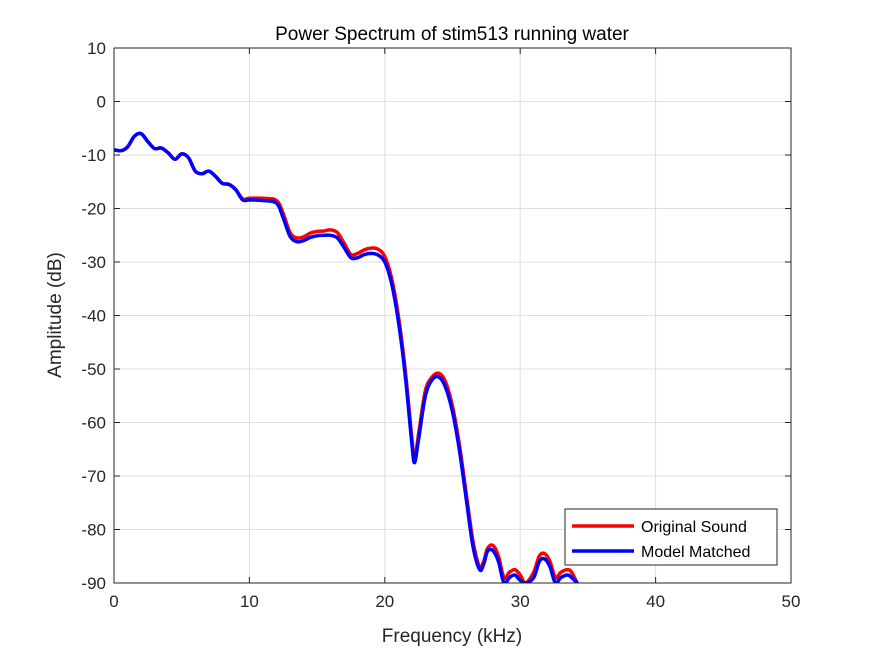  Describe the element at coordinates (655, 601) in the screenshot. I see `x-tick-label: 40` at that location.